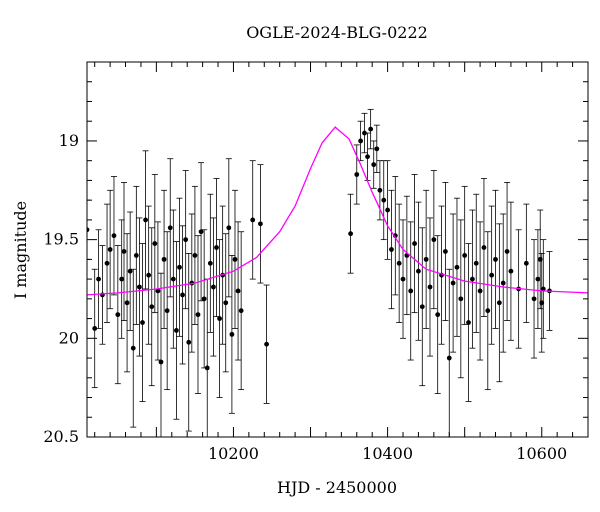 The height and width of the screenshot is (512, 600). Describe the element at coordinates (337, 32) in the screenshot. I see `chart-title: OGLE-2024-BLG-0222` at that location.